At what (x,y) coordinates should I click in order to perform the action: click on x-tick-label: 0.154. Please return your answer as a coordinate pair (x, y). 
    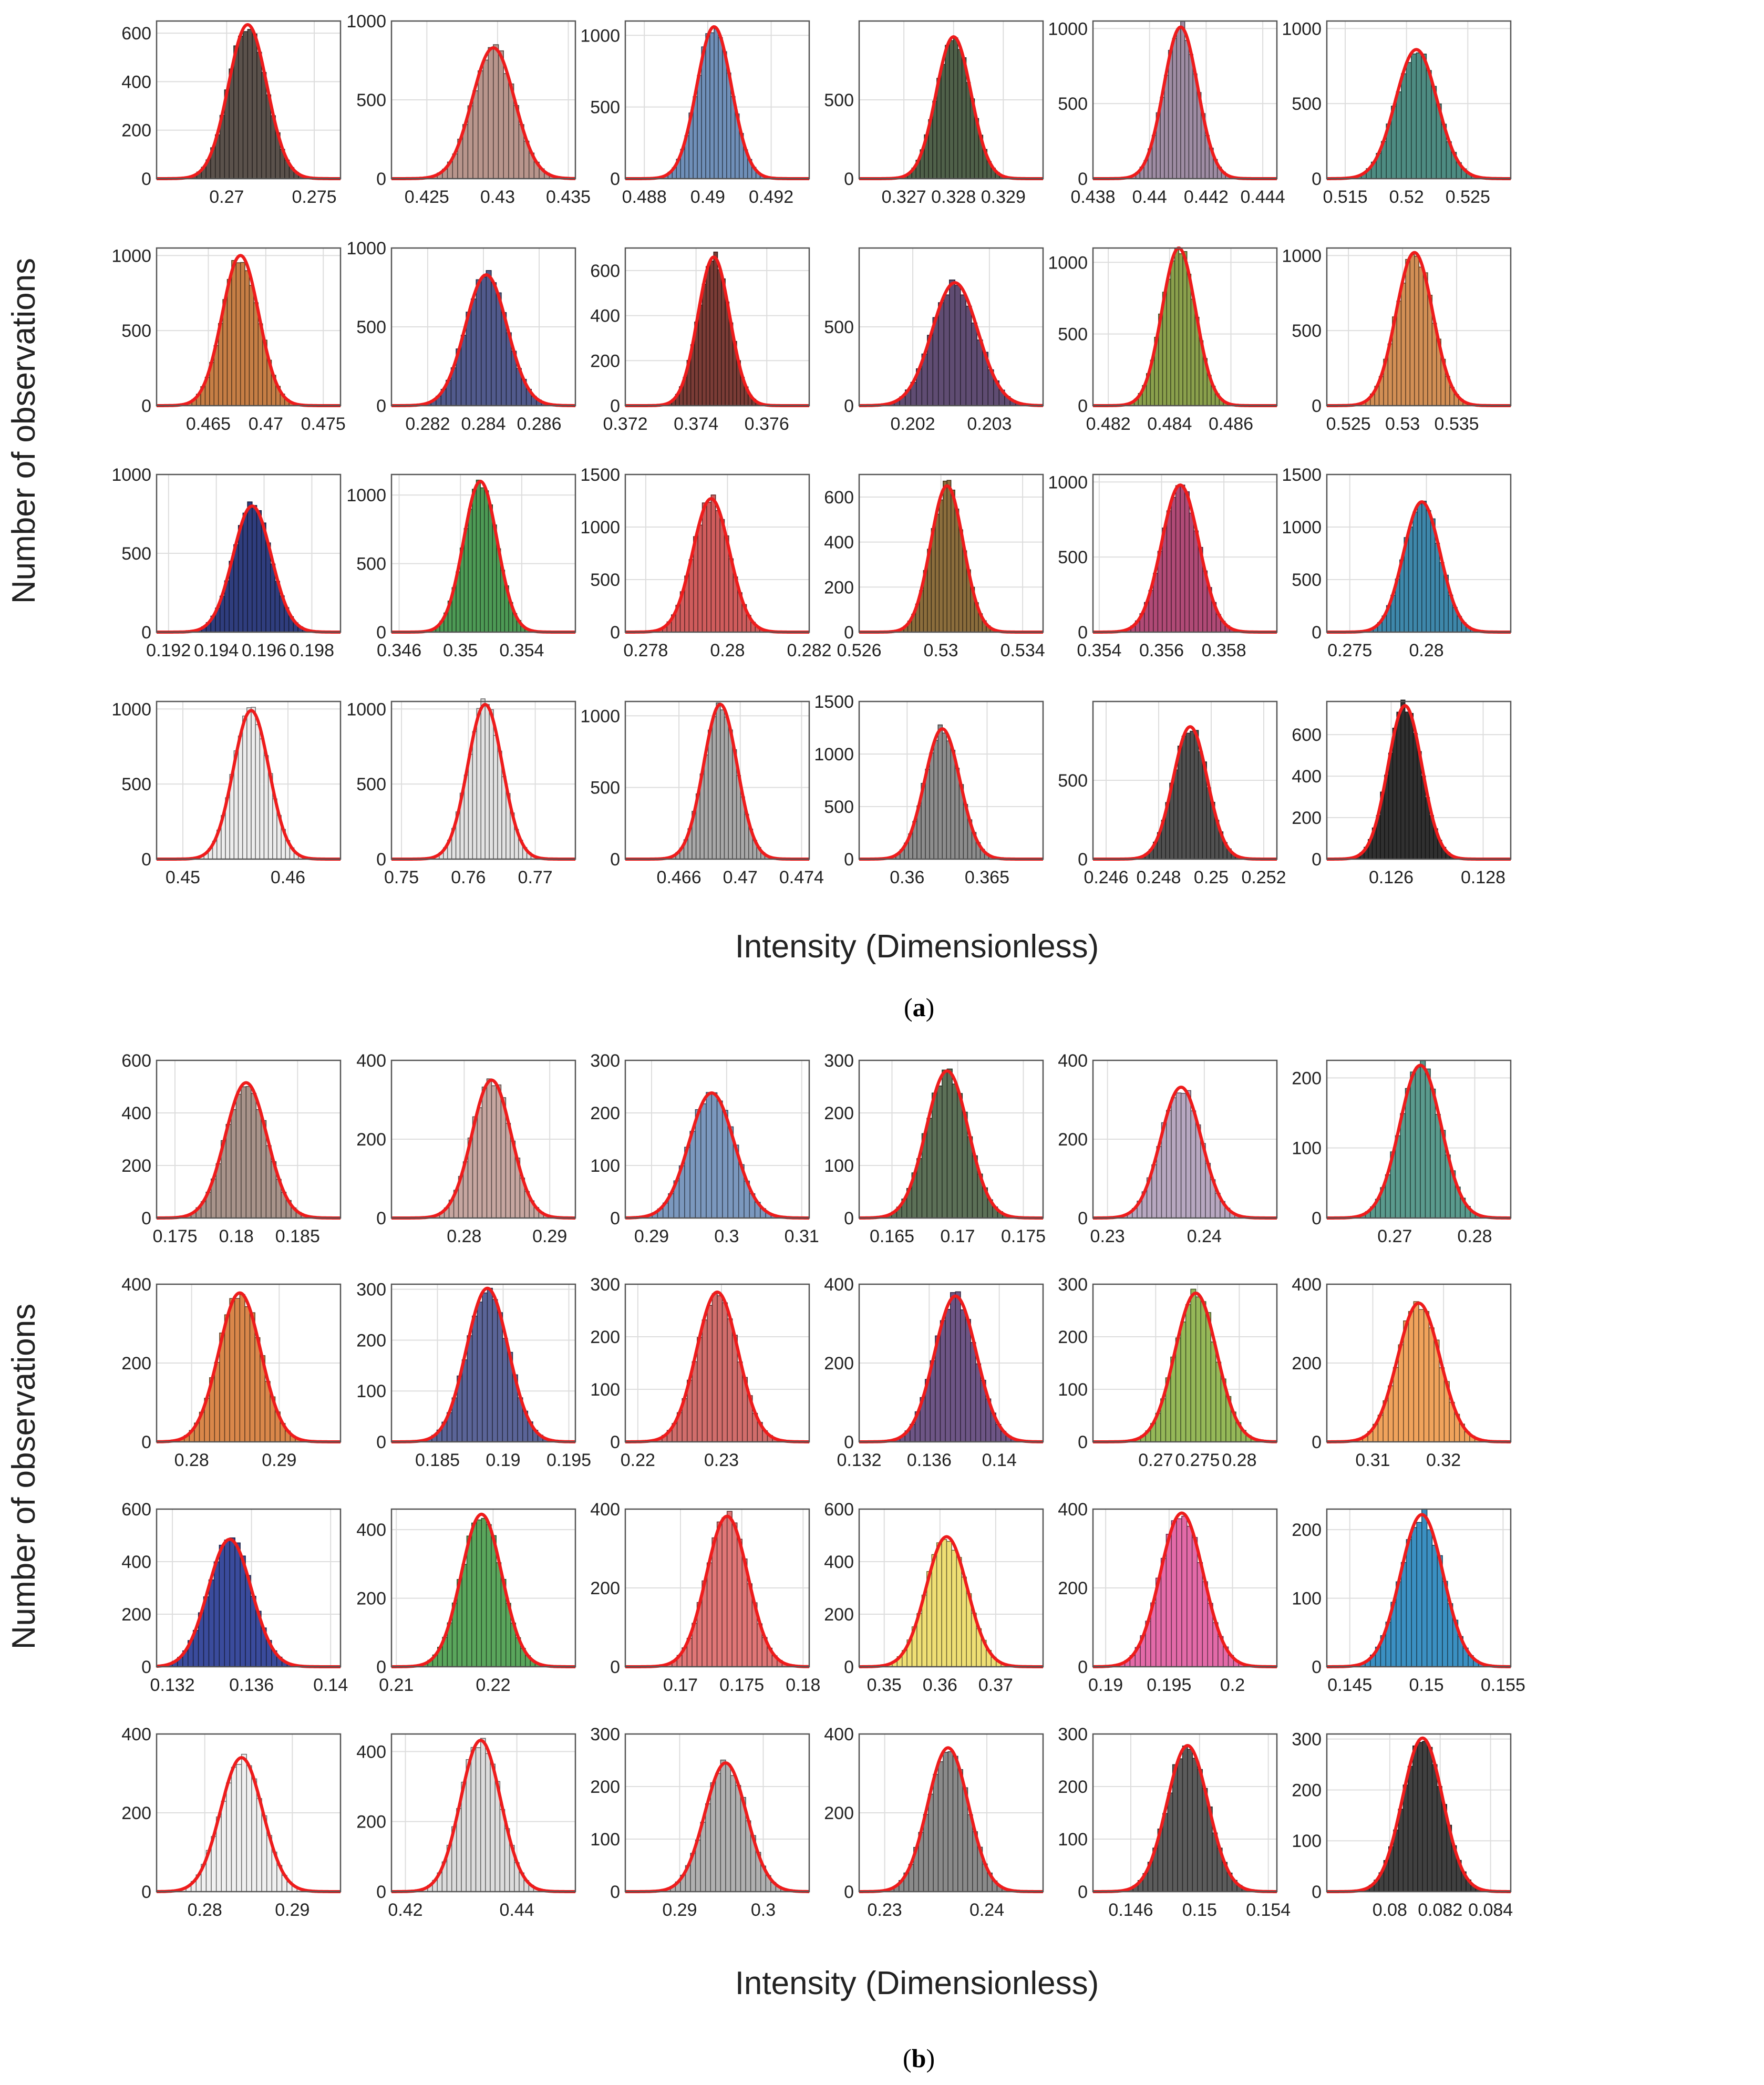
    Looking at the image, I should click on (1268, 1910).